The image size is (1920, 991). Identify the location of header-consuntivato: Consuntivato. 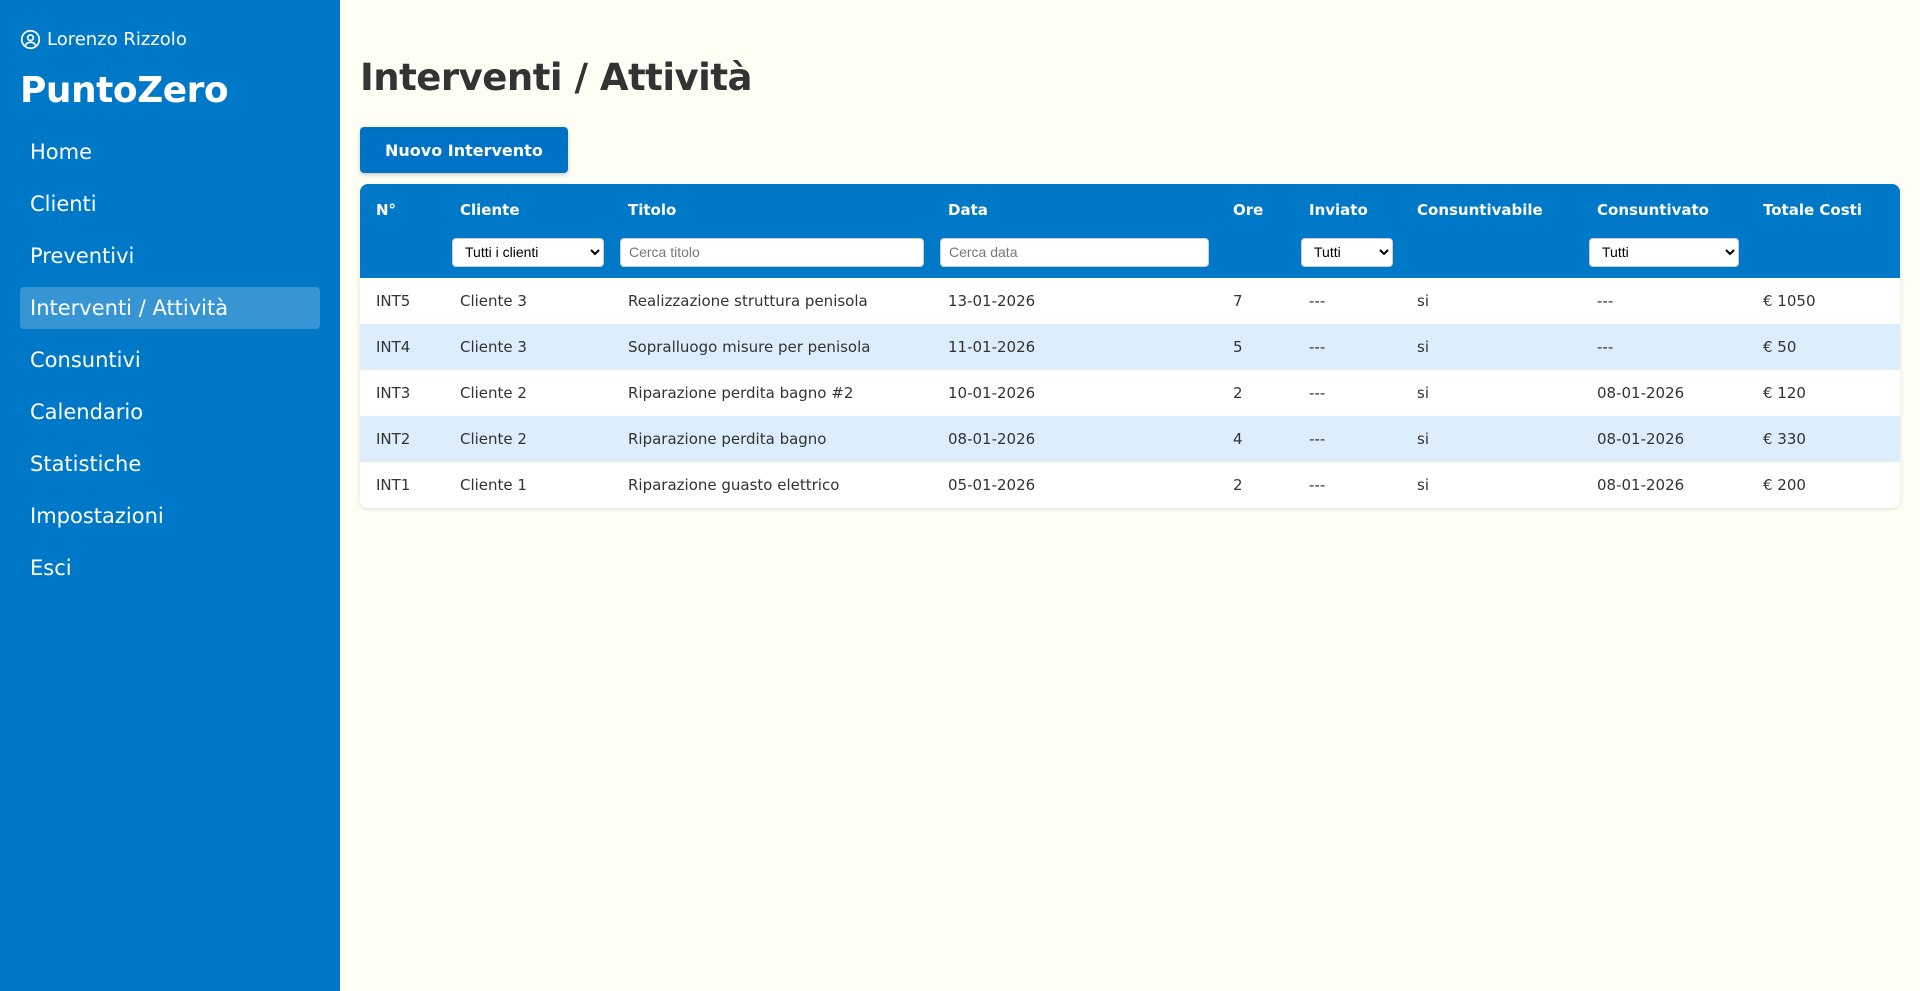
(1653, 210).